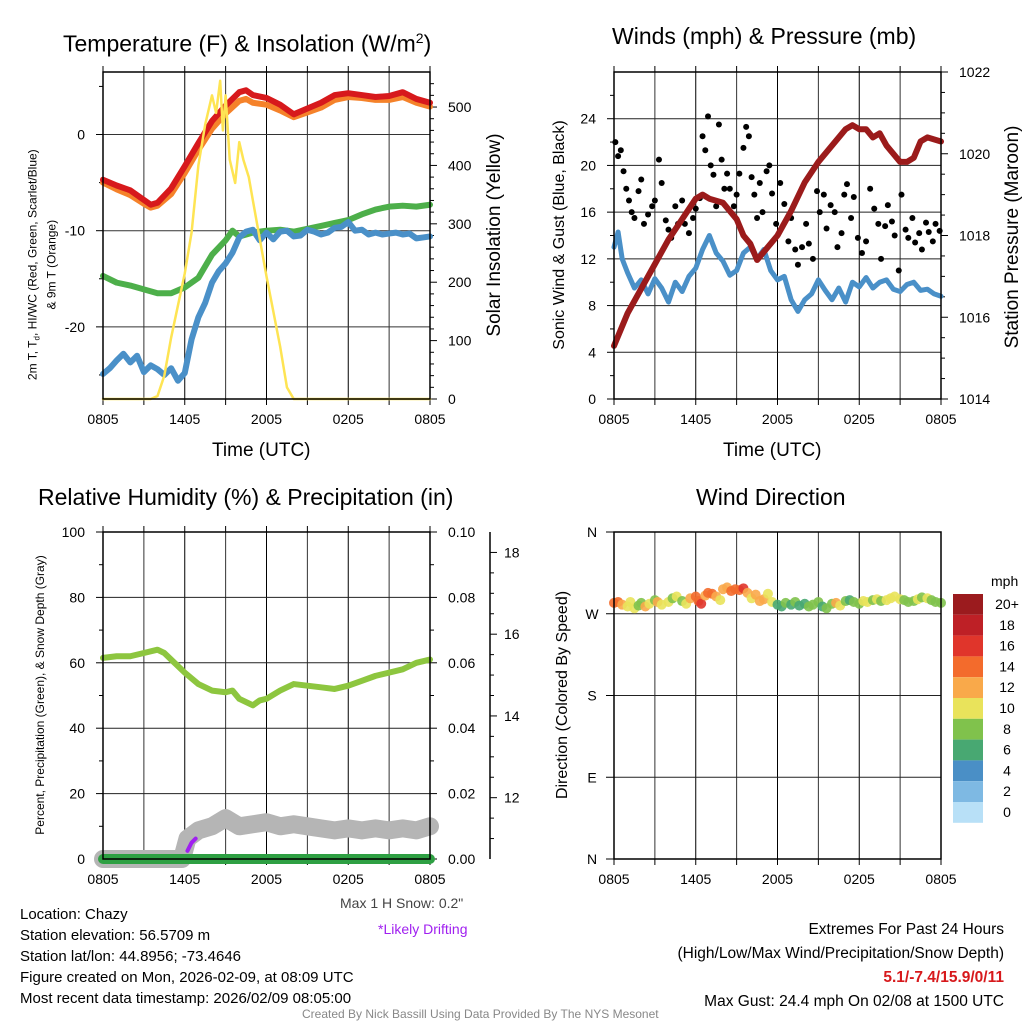 The height and width of the screenshot is (1024, 1024). Describe the element at coordinates (777, 235) in the screenshot. I see `winds-series-station-pressure` at that location.